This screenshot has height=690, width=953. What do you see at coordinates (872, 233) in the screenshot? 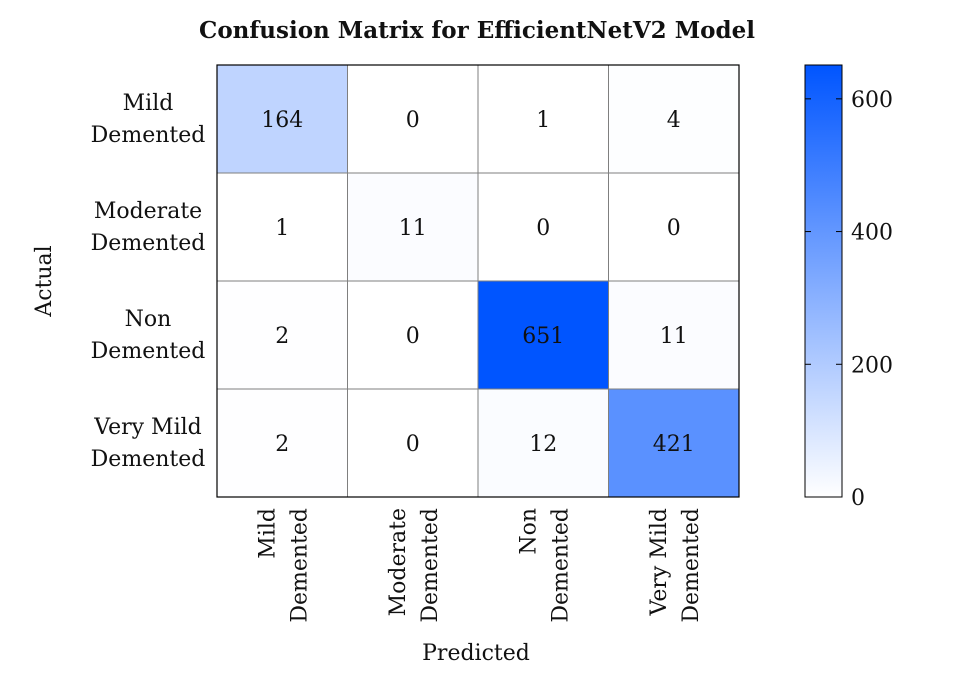
I see `colorbar-tick-label: 400` at bounding box center [872, 233].